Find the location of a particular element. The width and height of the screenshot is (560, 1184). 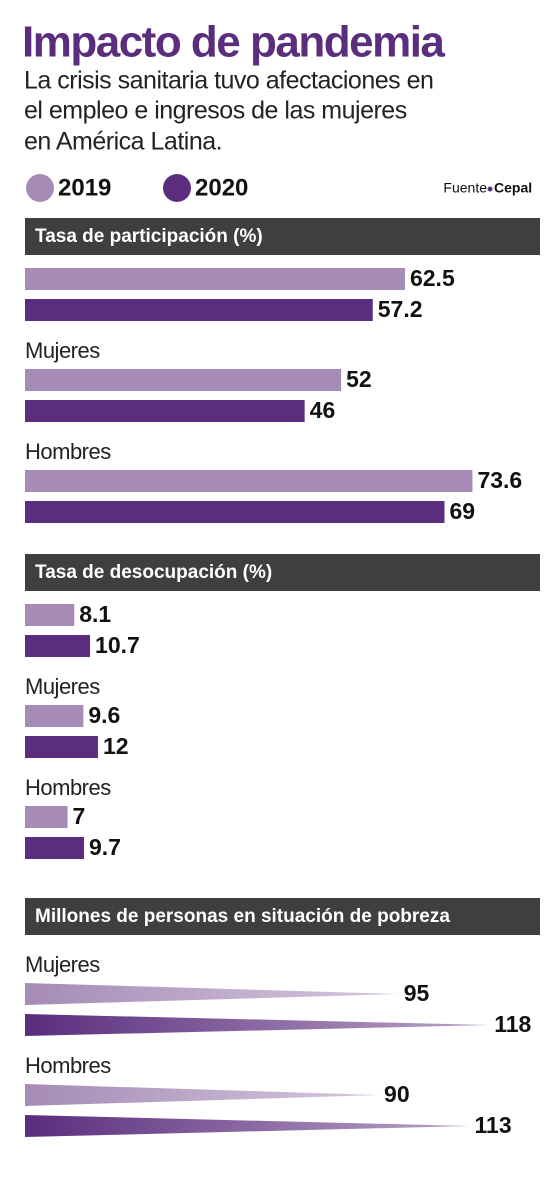

section-title: Tasa de desocupación (%) is located at coordinates (153, 572).